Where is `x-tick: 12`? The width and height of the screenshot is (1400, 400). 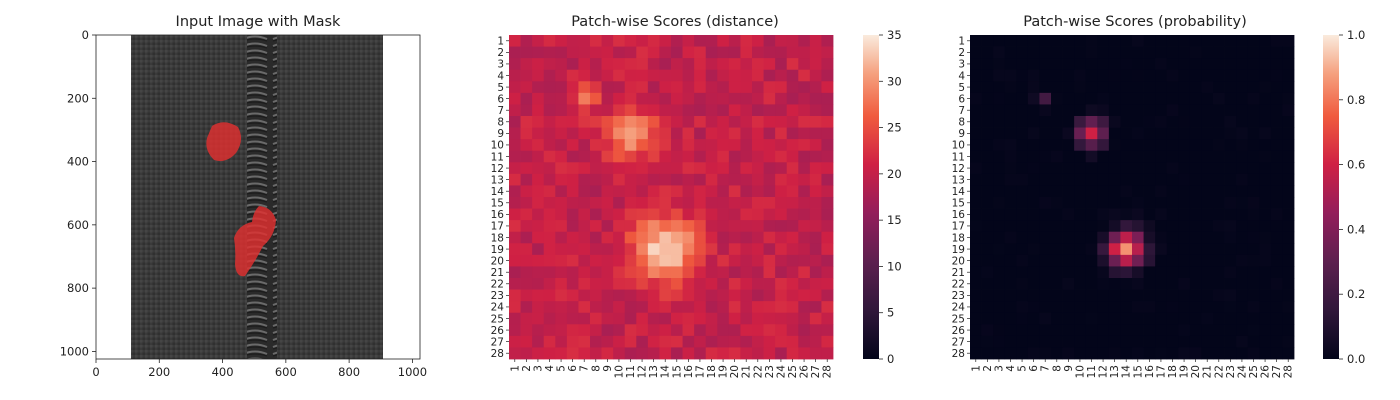
x-tick: 12 is located at coordinates (643, 368).